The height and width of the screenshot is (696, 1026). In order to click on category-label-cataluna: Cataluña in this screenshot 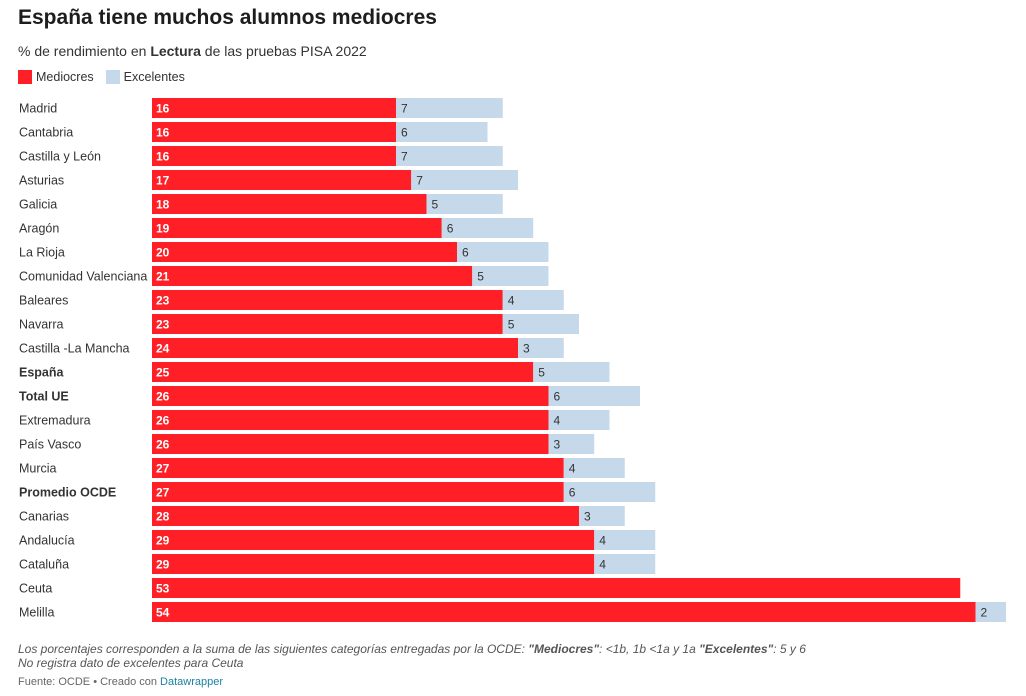, I will do `click(44, 565)`.